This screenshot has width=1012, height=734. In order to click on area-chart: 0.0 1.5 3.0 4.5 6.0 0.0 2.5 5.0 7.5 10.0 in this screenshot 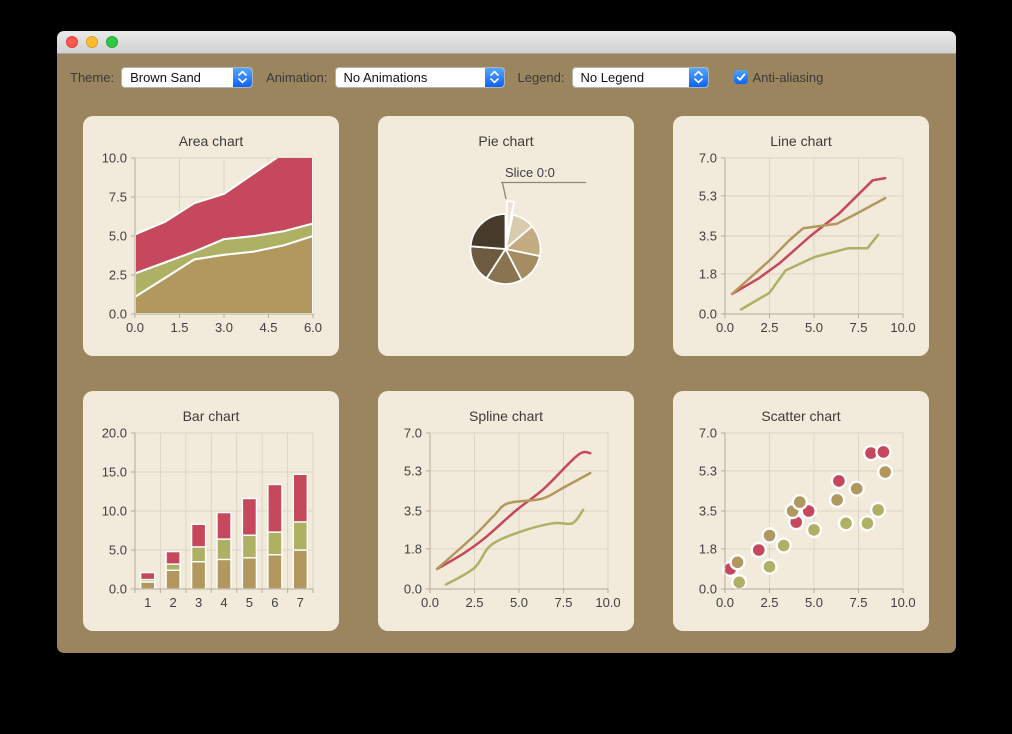, I will do `click(211, 236)`.